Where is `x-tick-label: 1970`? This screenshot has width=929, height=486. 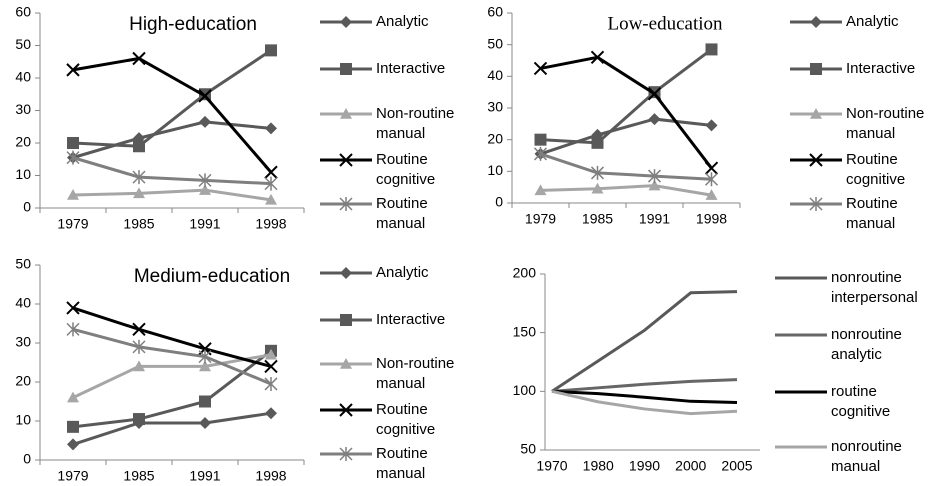
x-tick-label: 1970 is located at coordinates (551, 466).